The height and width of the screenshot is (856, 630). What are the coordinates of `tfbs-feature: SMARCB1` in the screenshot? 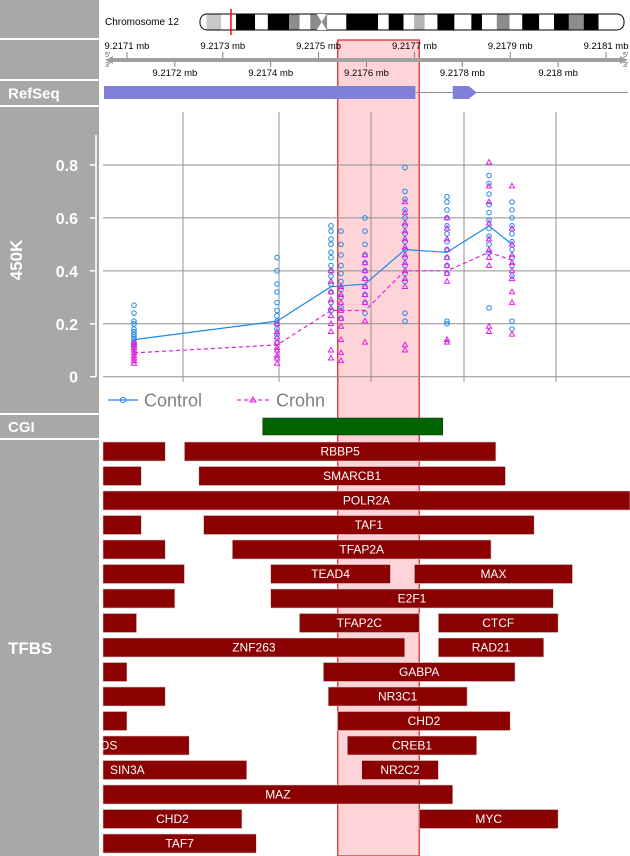 It's located at (352, 476).